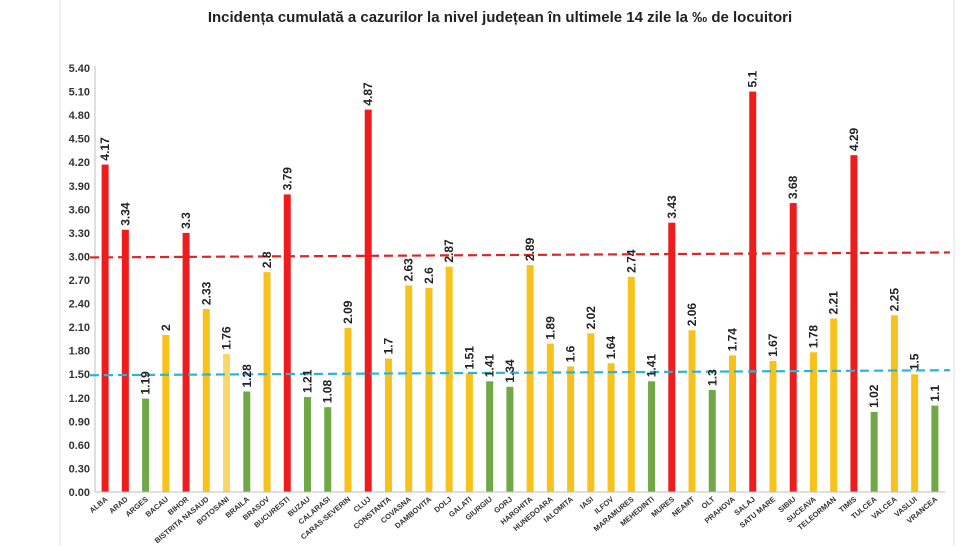  Describe the element at coordinates (813, 337) in the screenshot. I see `data-label: 1.78` at that location.